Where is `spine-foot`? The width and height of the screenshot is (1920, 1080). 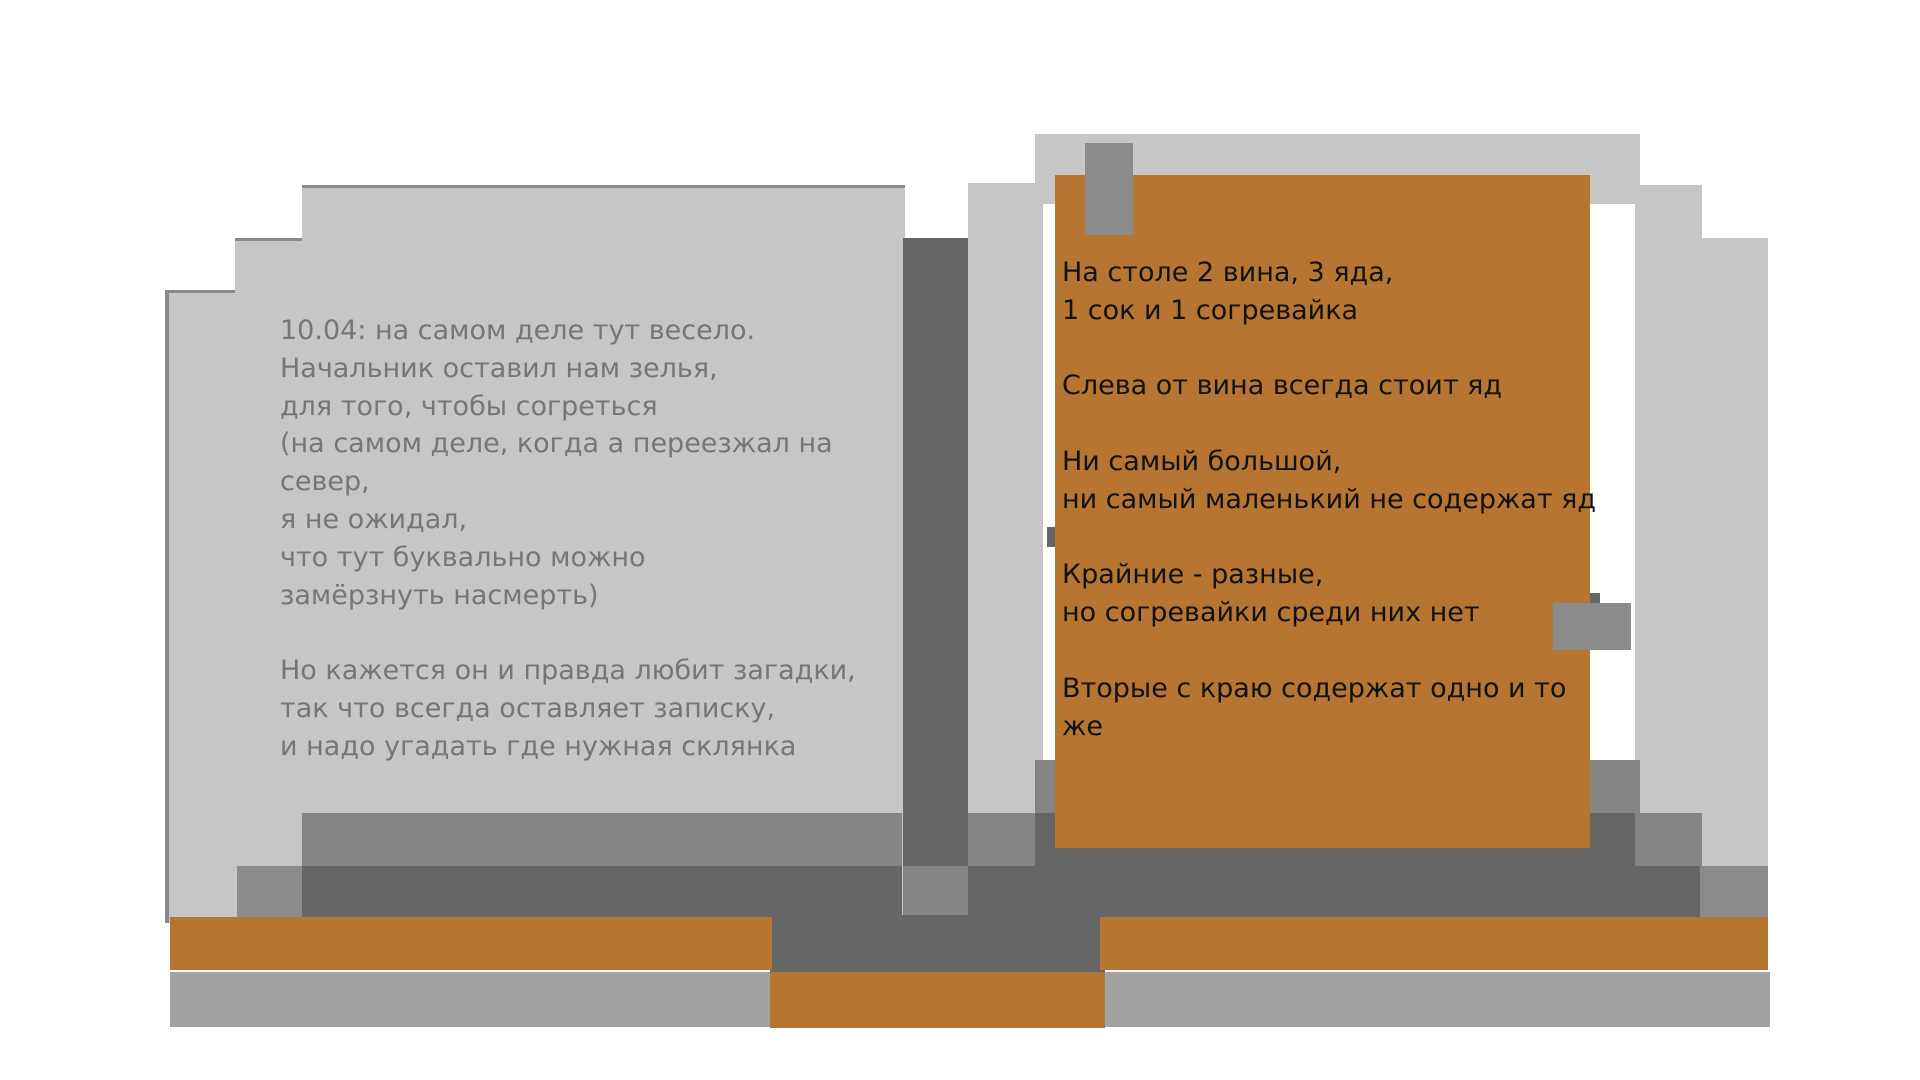 spine-foot is located at coordinates (936, 893).